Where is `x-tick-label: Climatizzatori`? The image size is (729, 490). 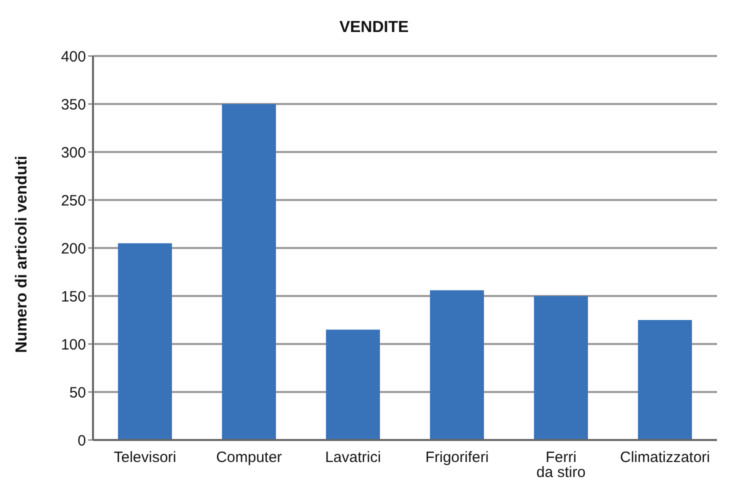 x-tick-label: Climatizzatori is located at coordinates (665, 457).